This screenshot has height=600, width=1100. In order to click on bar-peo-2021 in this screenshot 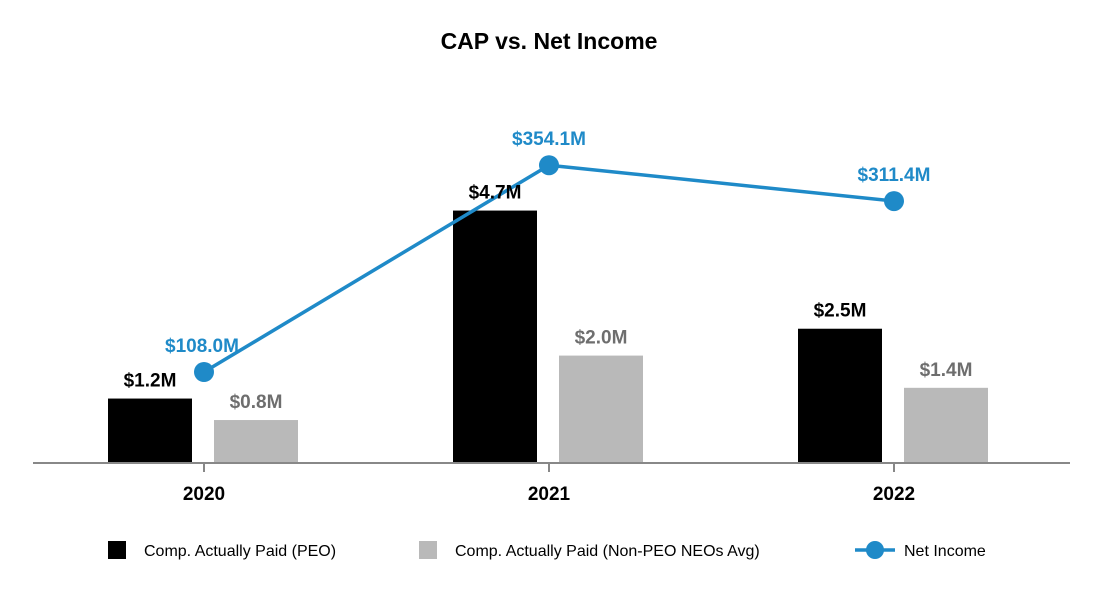, I will do `click(495, 336)`.